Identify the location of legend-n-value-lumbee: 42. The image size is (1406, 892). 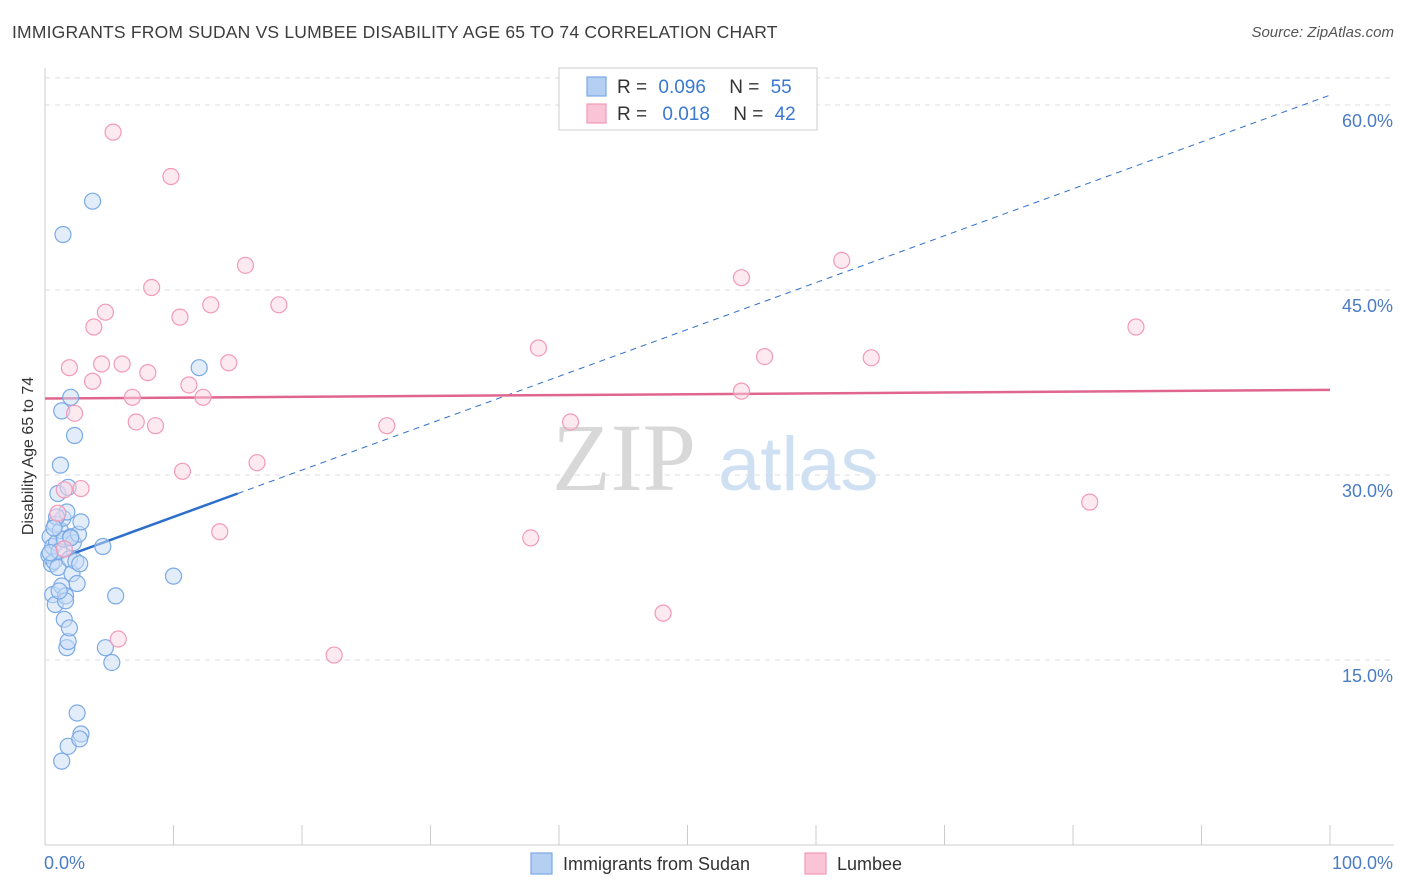
(785, 114).